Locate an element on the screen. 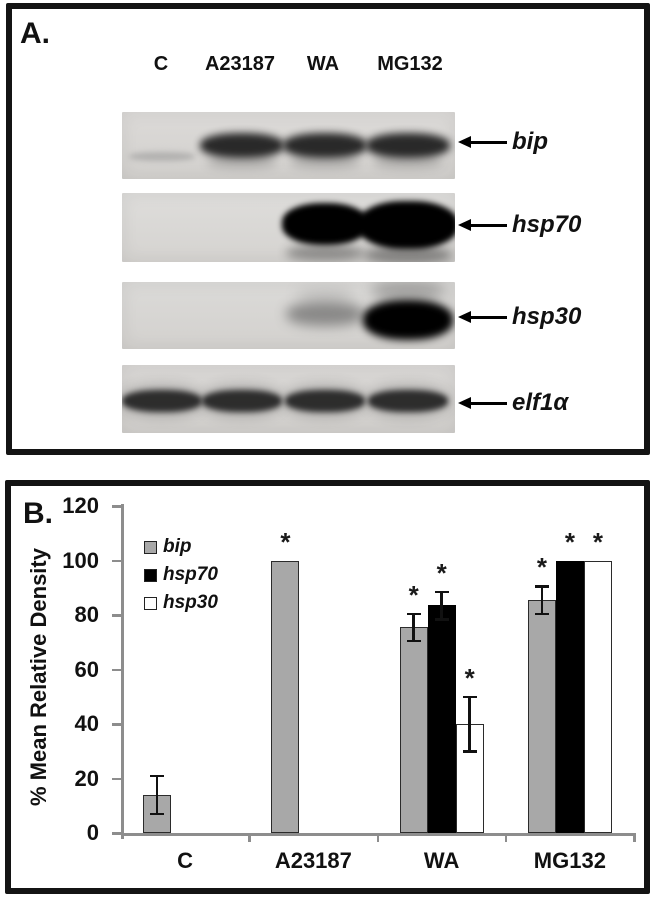 This screenshot has height=900, width=658. y-tick-label: 60 is located at coordinates (86, 669).